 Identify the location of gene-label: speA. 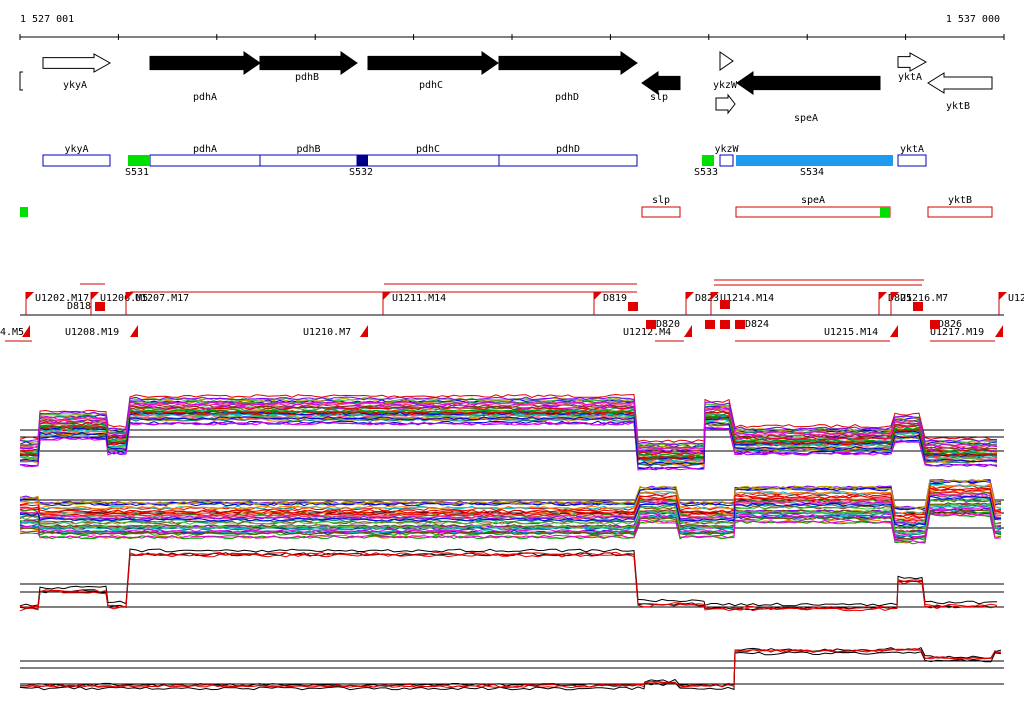
(806, 118).